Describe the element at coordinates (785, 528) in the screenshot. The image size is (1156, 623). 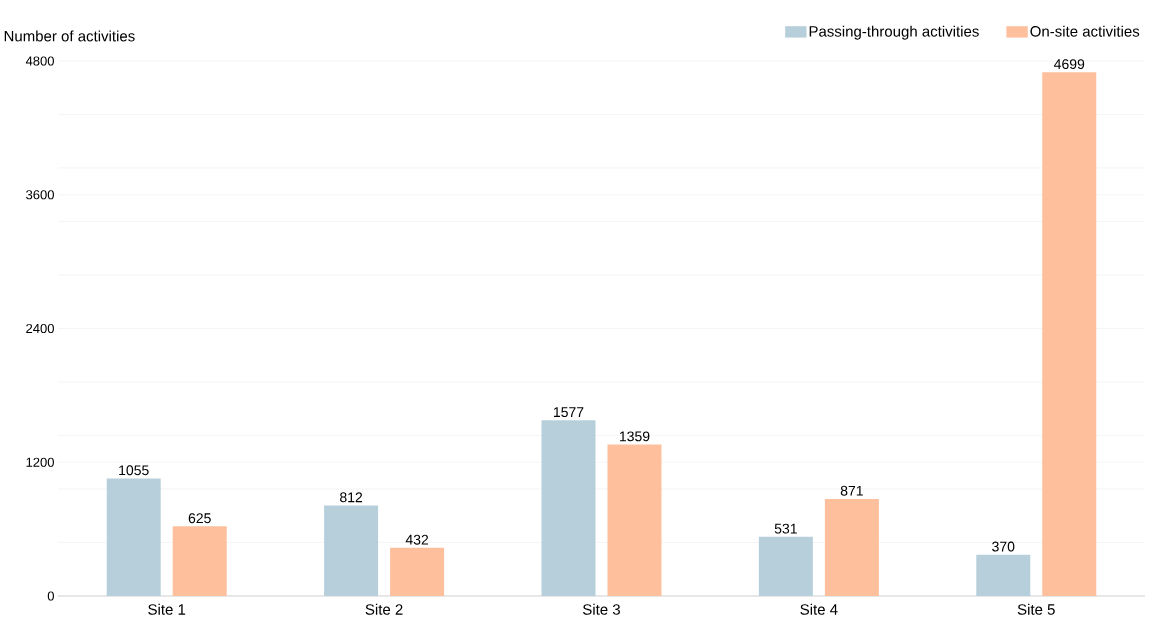
I see `data-label: 531` at that location.